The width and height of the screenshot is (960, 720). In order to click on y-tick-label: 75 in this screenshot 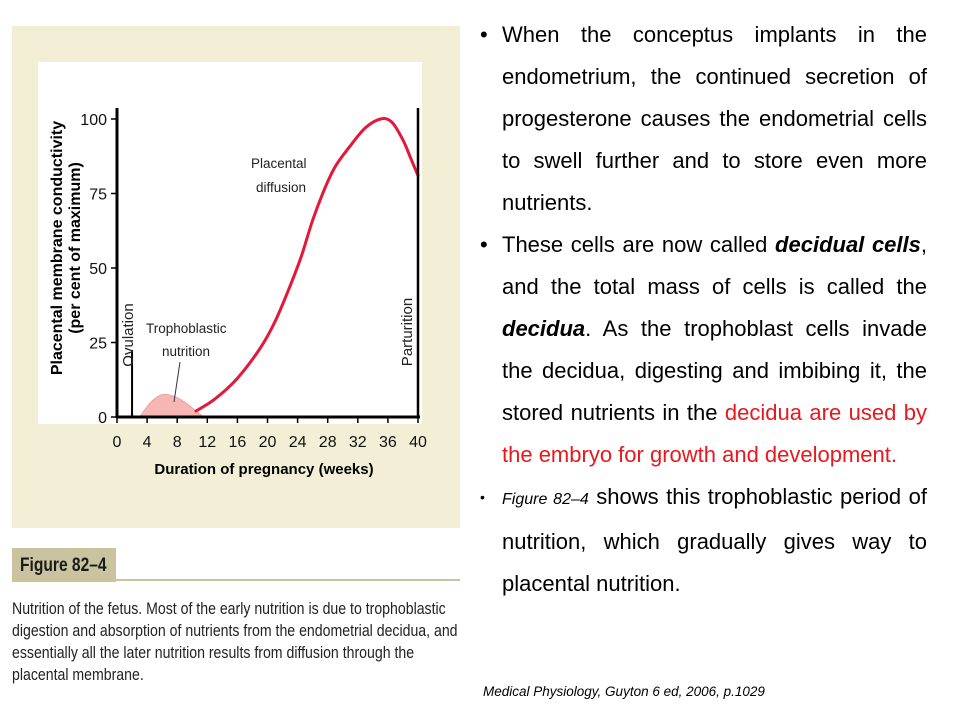, I will do `click(98, 195)`.